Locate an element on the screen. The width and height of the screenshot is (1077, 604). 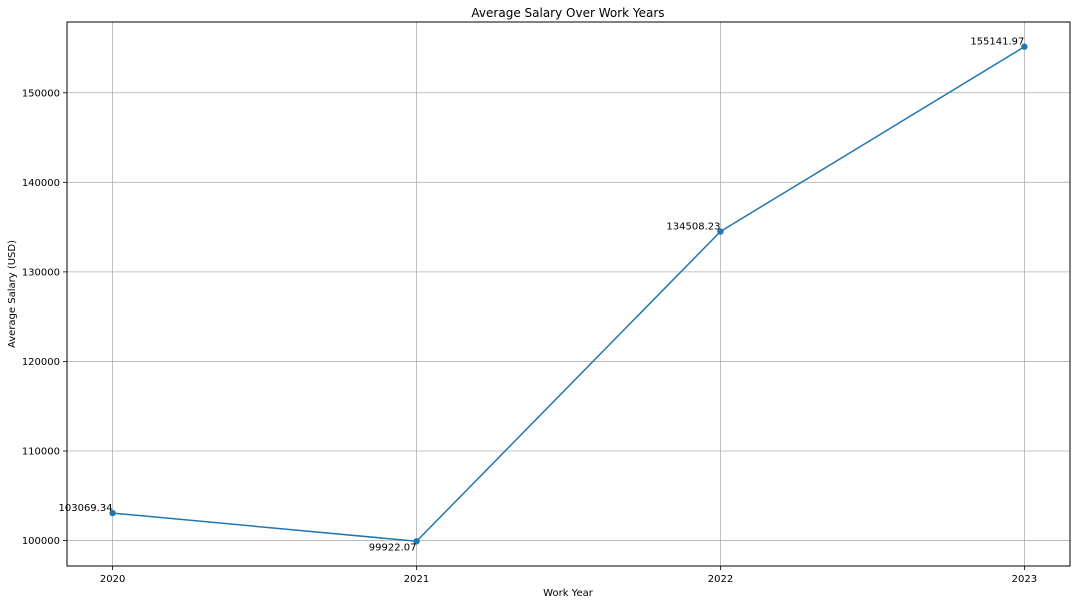
data-point-label: 134508.23 is located at coordinates (693, 227).